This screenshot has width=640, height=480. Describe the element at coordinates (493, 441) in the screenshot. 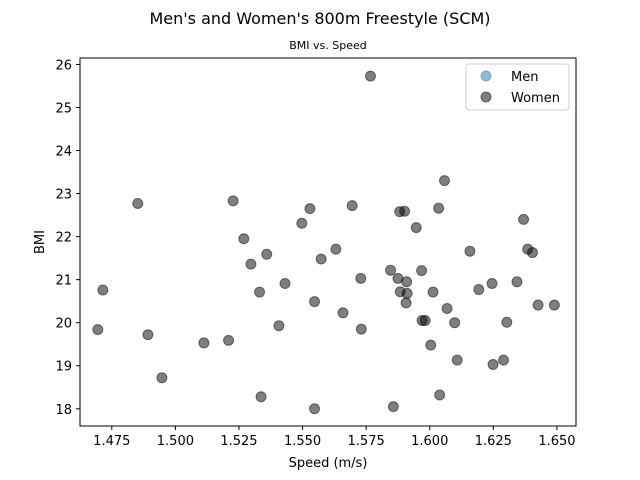

I see `x-tick-label: 1.625` at that location.